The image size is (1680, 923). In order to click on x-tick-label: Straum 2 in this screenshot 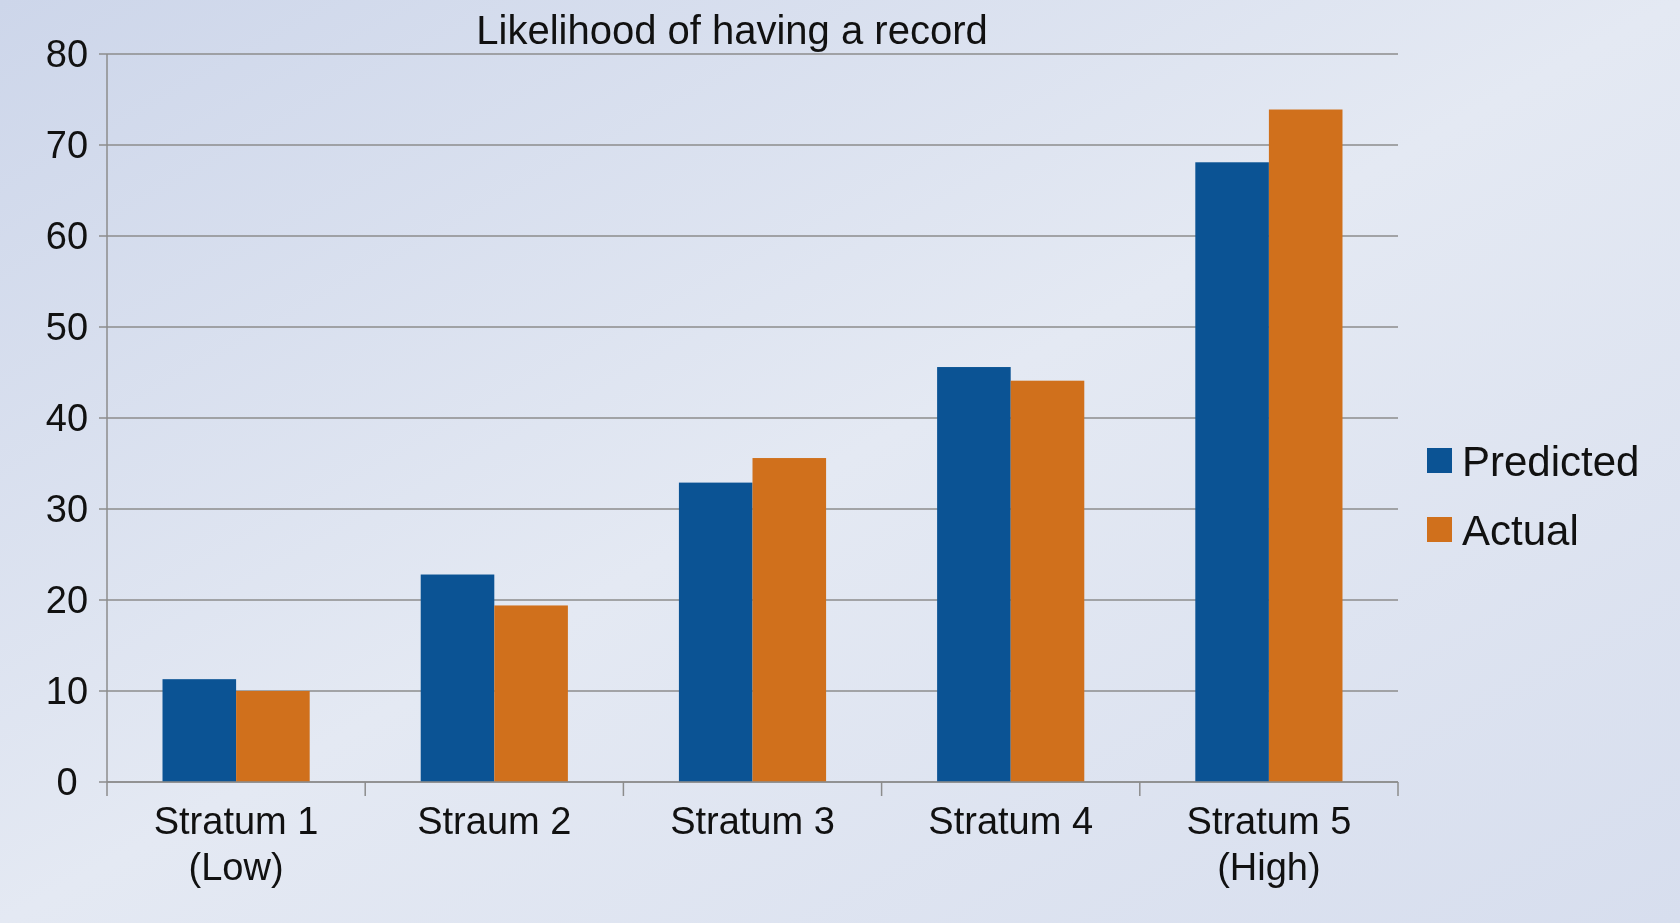, I will do `click(494, 821)`.